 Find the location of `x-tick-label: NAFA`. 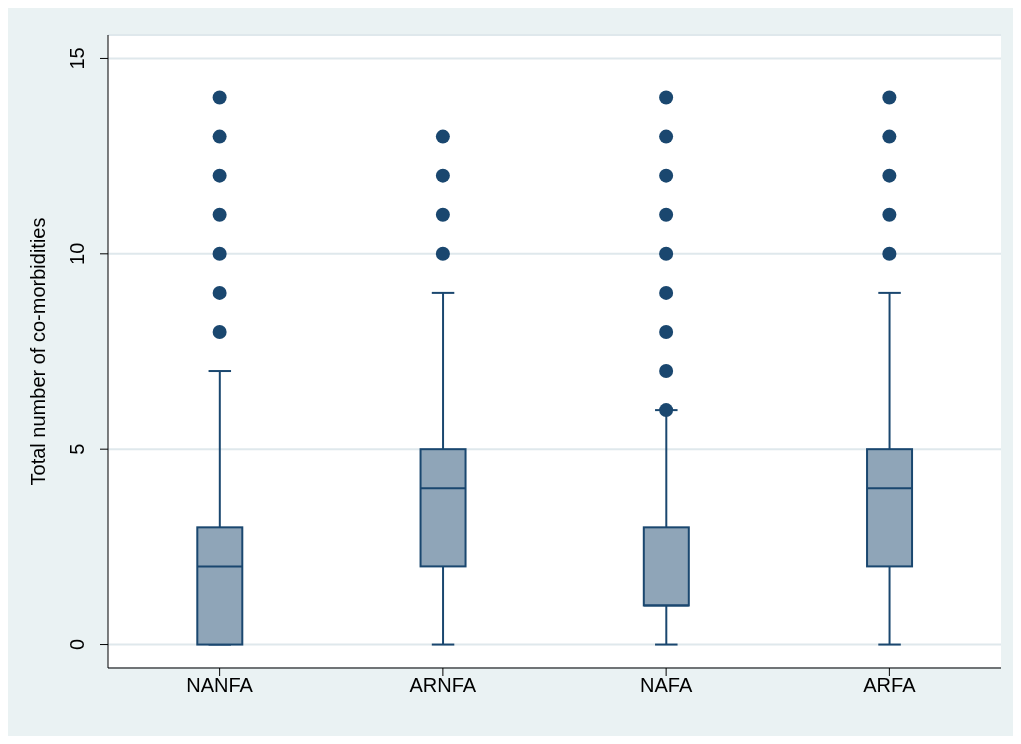

x-tick-label: NAFA is located at coordinates (666, 685).